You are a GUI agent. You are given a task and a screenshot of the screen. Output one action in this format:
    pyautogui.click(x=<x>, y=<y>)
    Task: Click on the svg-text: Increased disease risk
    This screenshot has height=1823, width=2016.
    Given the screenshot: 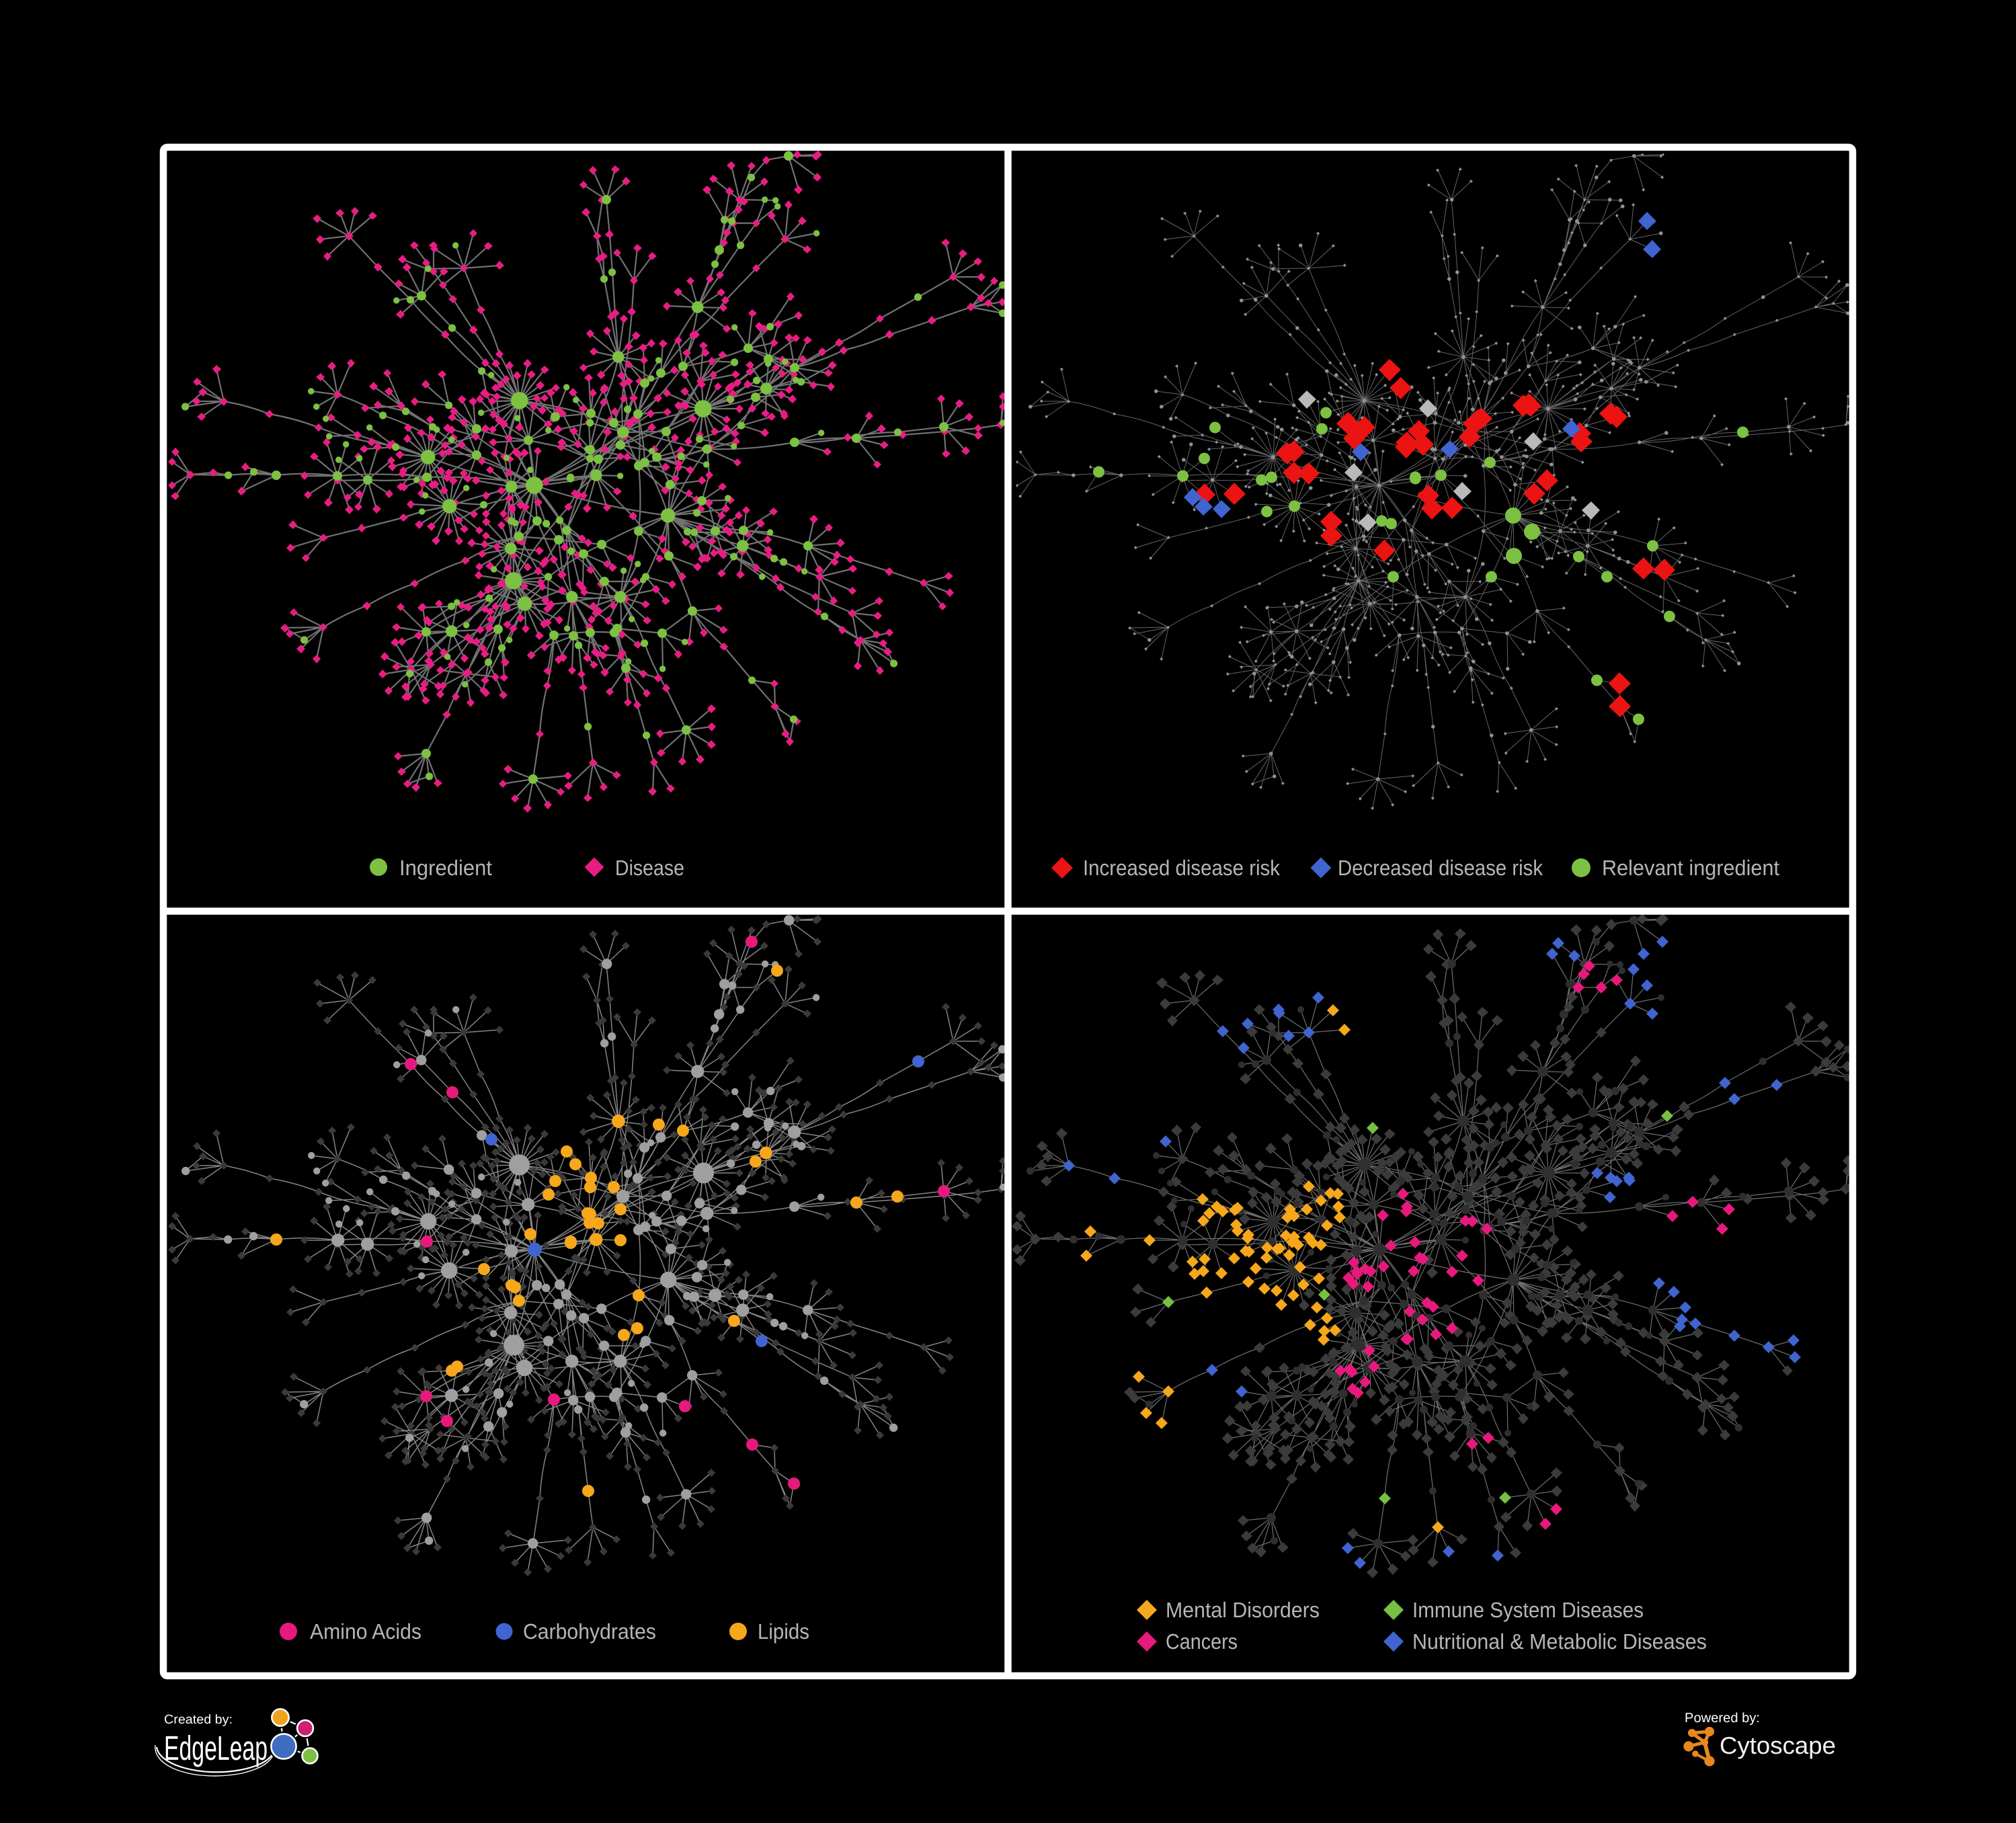 What is the action you would take?
    pyautogui.click(x=1182, y=868)
    